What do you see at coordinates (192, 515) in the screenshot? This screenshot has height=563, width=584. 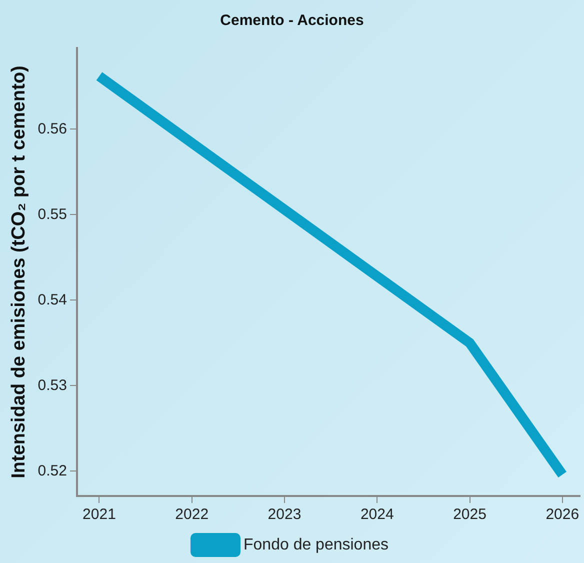 I see `x-tick-label: 2022` at bounding box center [192, 515].